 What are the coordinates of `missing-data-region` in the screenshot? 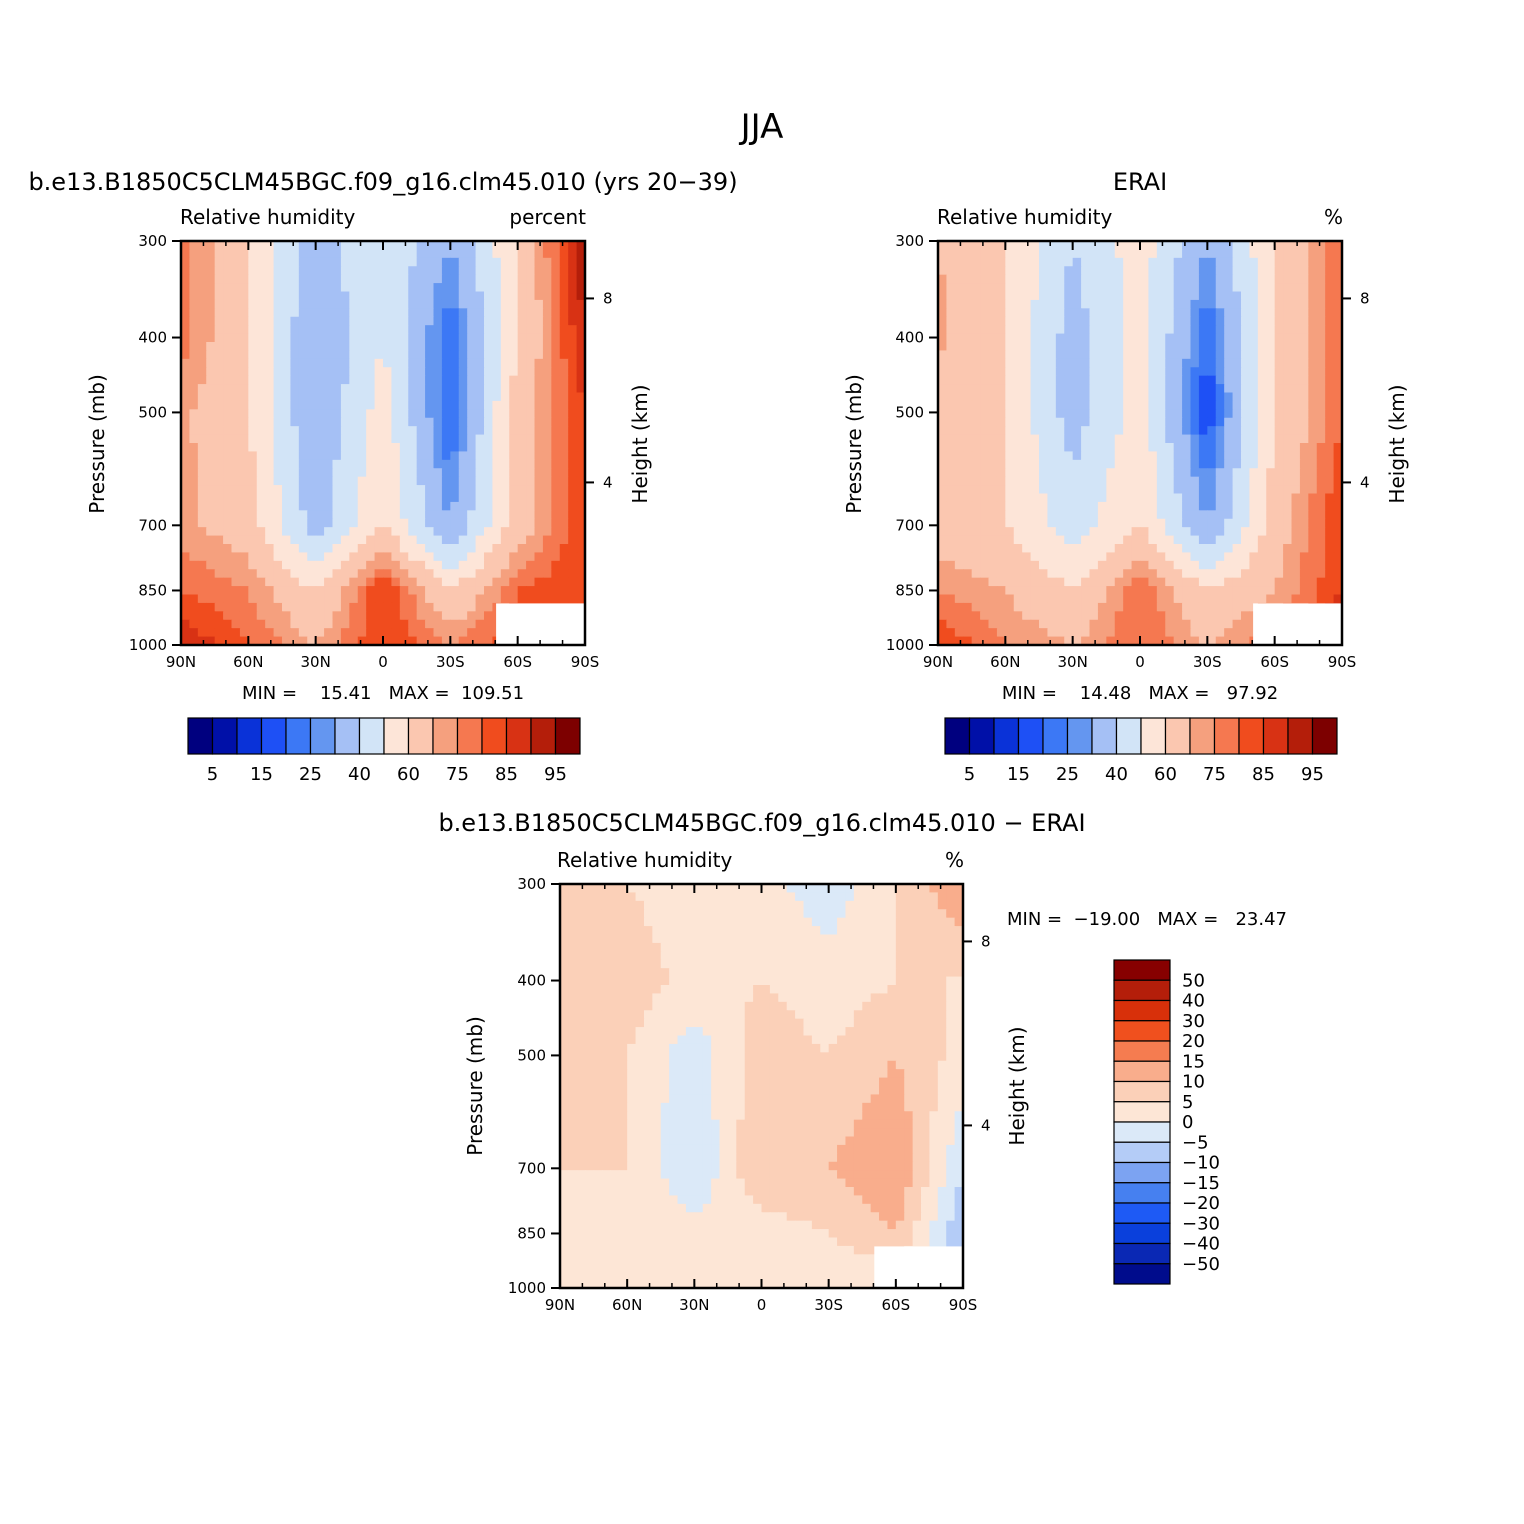 It's located at (540, 624).